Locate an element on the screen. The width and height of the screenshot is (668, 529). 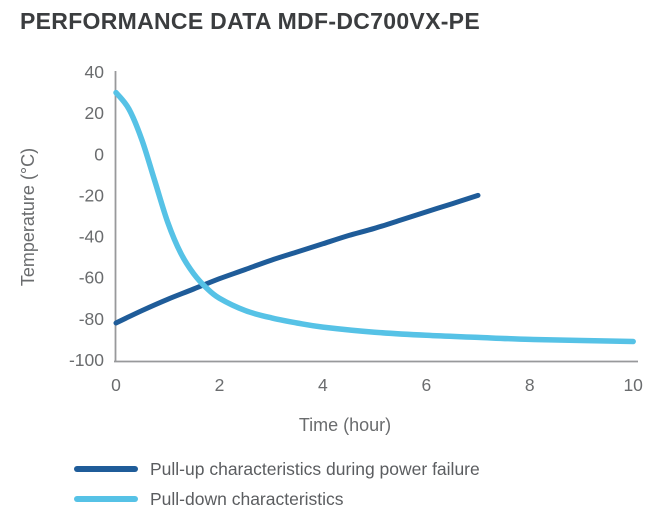
y-tick-label: -20 is located at coordinates (92, 195).